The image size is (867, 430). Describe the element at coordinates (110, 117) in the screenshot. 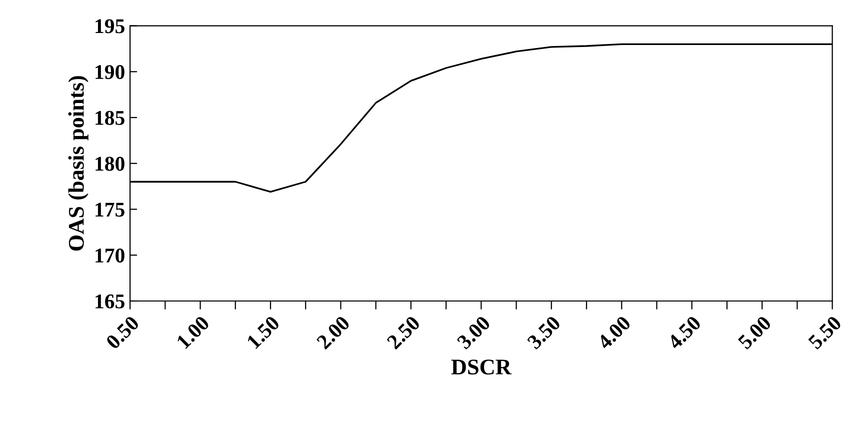

I see `y-tick-label: 185` at that location.